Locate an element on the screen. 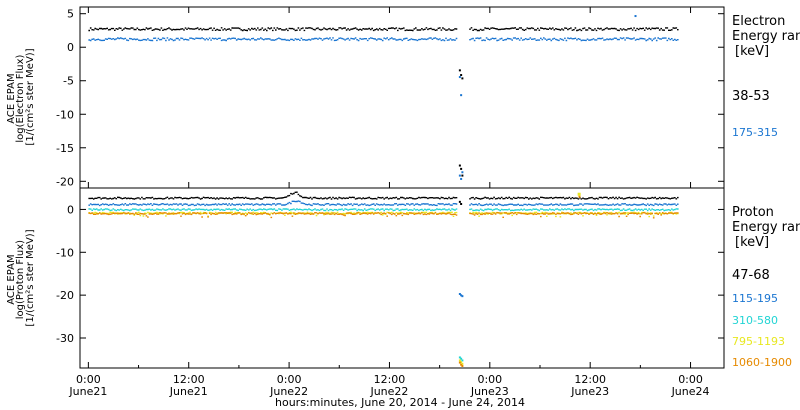 The image size is (800, 410). proton-ylabel-line-1: ACE EPAM is located at coordinates (11, 279).